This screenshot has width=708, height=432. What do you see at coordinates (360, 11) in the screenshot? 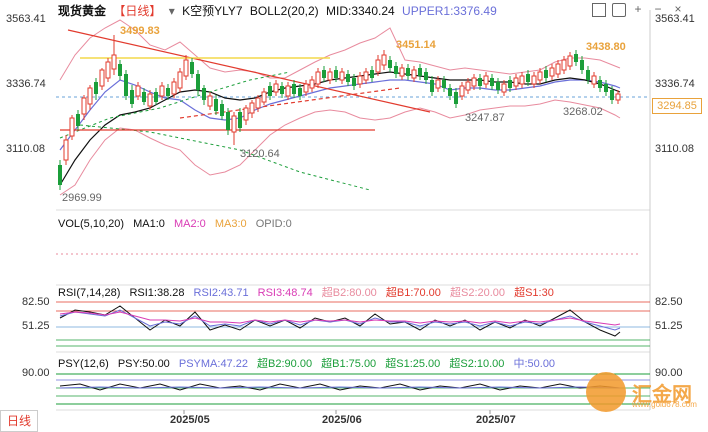
I see `boll-mid-value: MID:3340.24` at bounding box center [360, 11].